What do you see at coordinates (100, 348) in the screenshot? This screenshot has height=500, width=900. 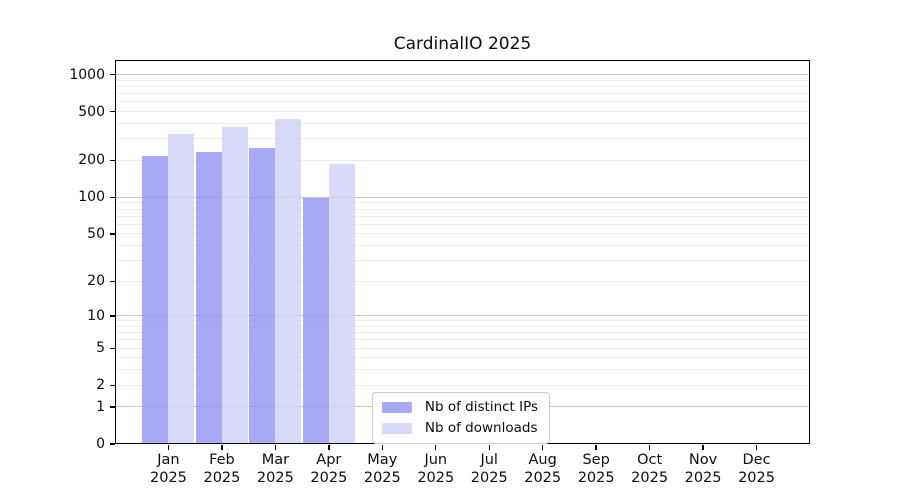 I see `y-tick-label-5: 5` at bounding box center [100, 348].